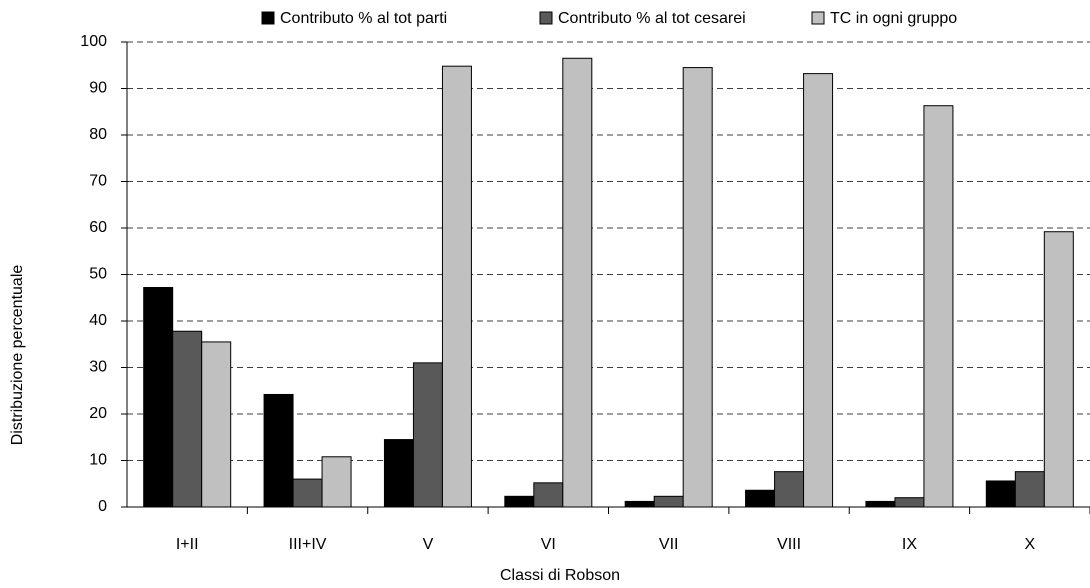 This screenshot has height=588, width=1090. I want to click on y-tick-label: 20, so click(98, 413).